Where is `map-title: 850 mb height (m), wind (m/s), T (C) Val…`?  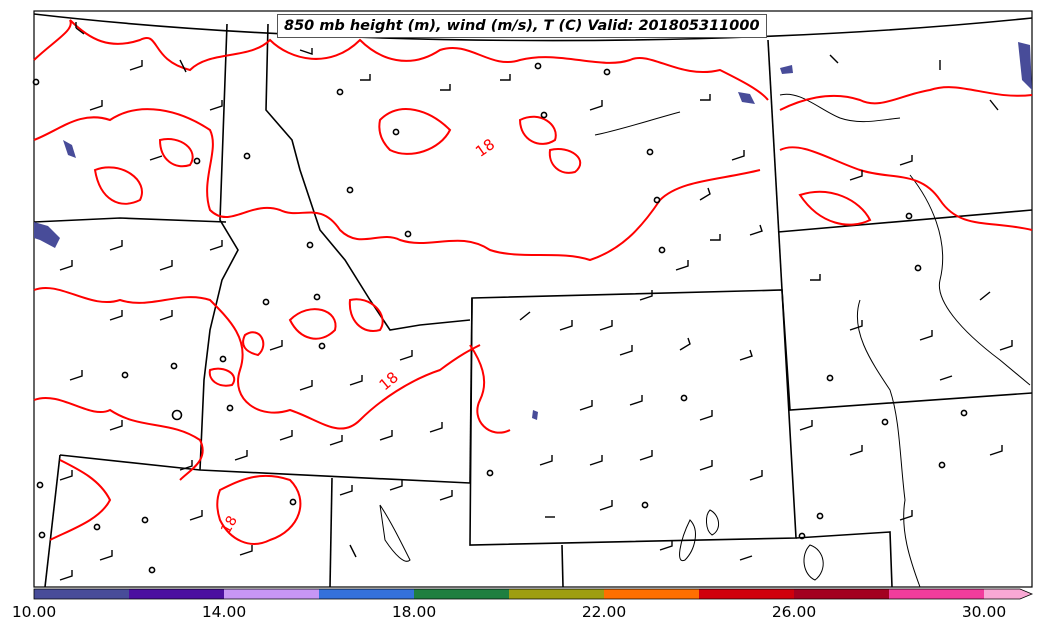 map-title: 850 mb height (m), wind (m/s), T (C) Val… is located at coordinates (522, 26).